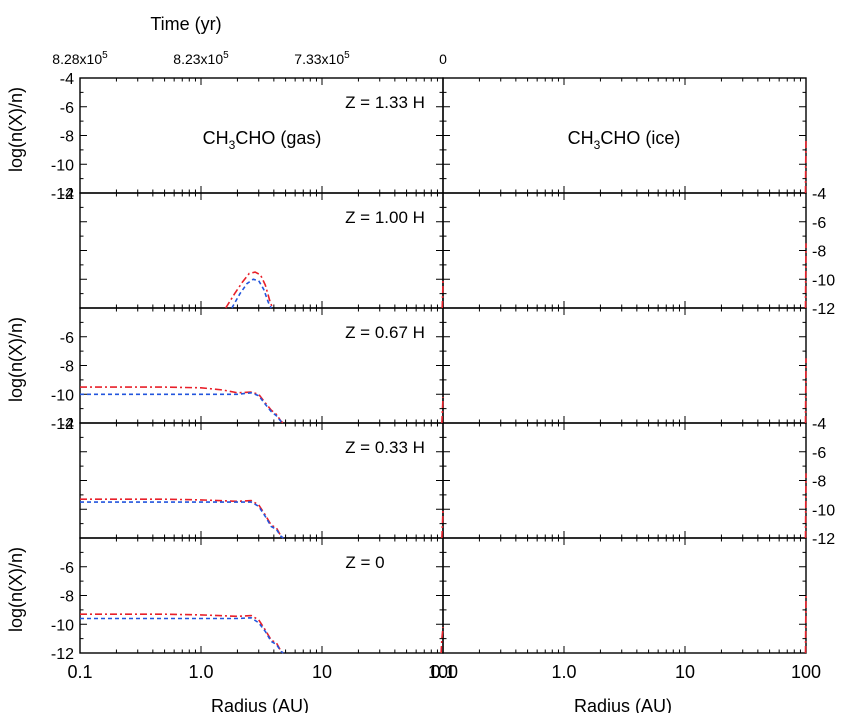  I want to click on time-tick-label: 0, so click(443, 59).